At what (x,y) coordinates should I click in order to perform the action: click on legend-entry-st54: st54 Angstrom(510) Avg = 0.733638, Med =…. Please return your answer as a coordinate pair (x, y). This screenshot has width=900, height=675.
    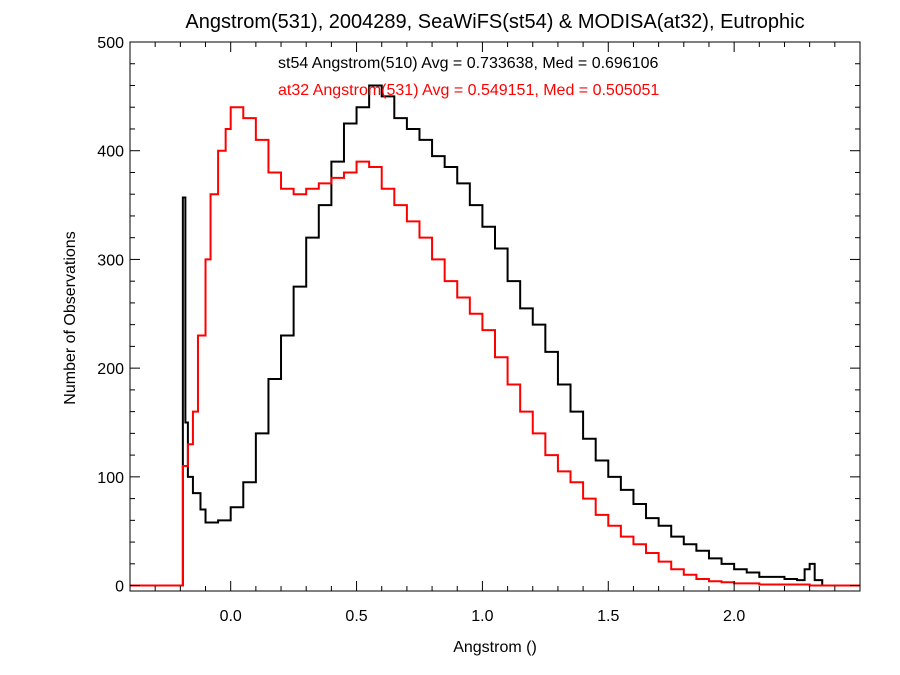
    Looking at the image, I should click on (468, 63).